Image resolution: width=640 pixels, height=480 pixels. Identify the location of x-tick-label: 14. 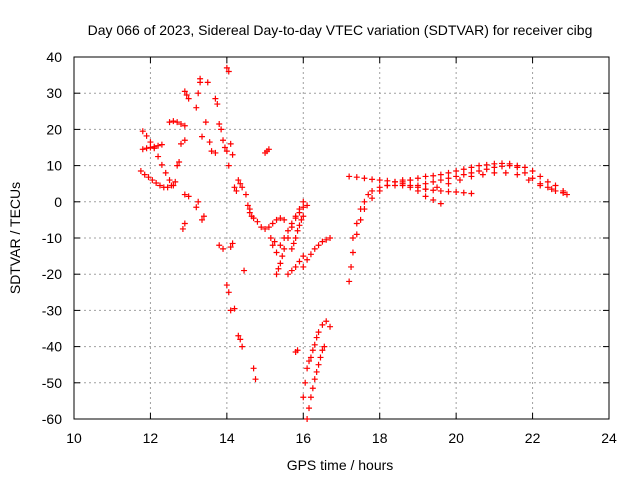
(227, 438).